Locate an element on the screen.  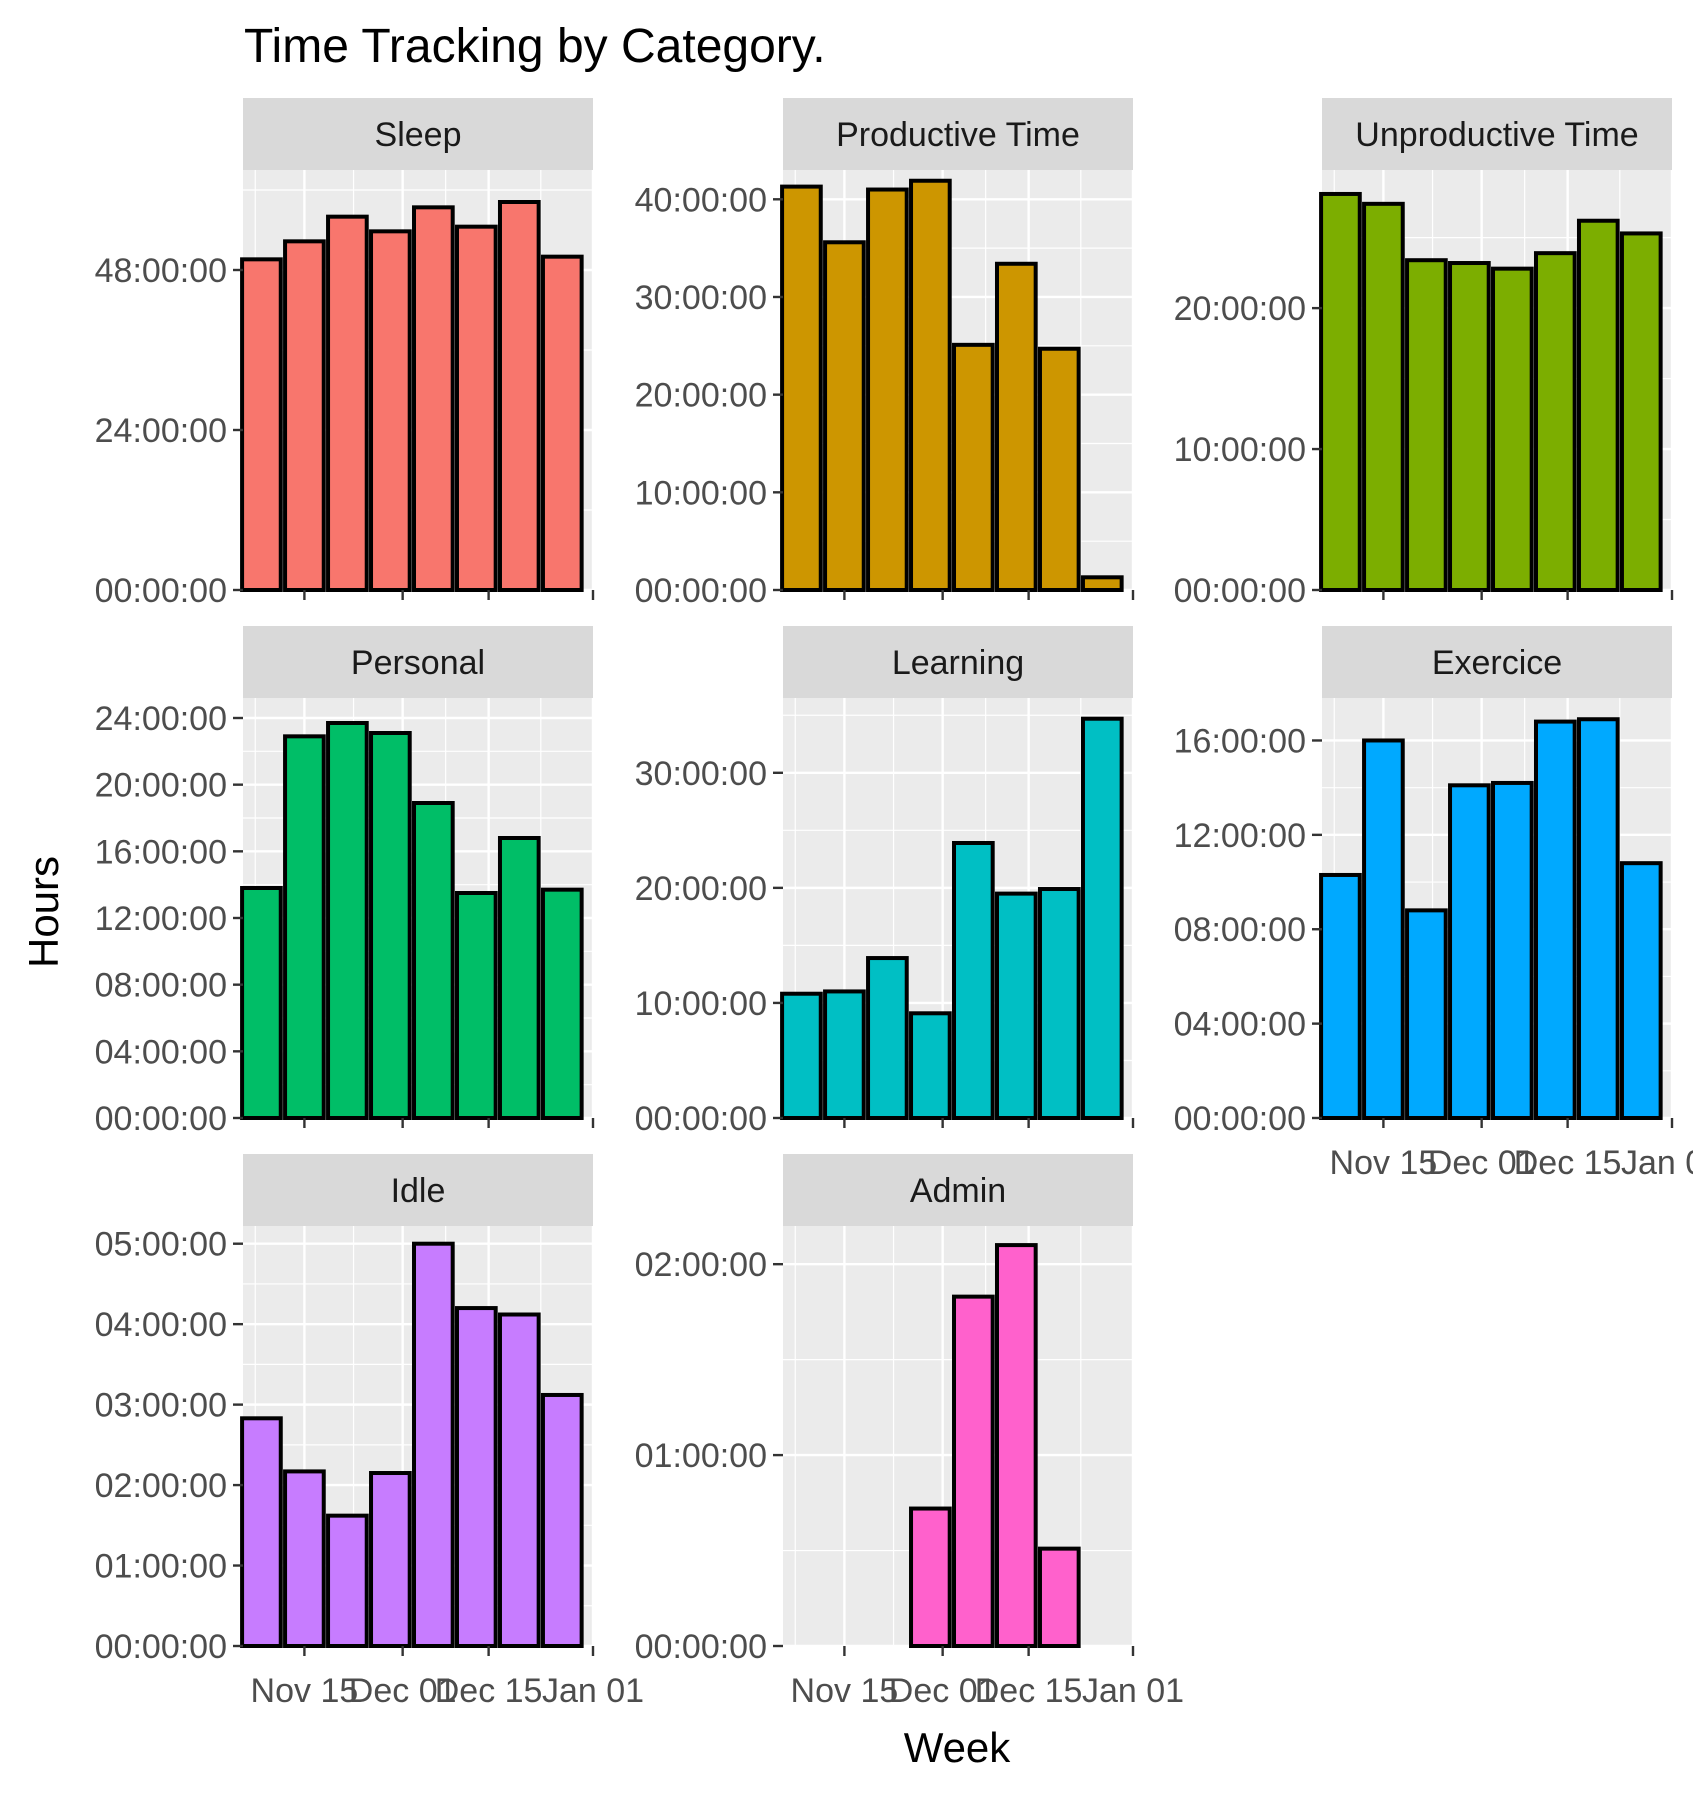
y-tick-label: 04:00:00 is located at coordinates (1240, 1025).